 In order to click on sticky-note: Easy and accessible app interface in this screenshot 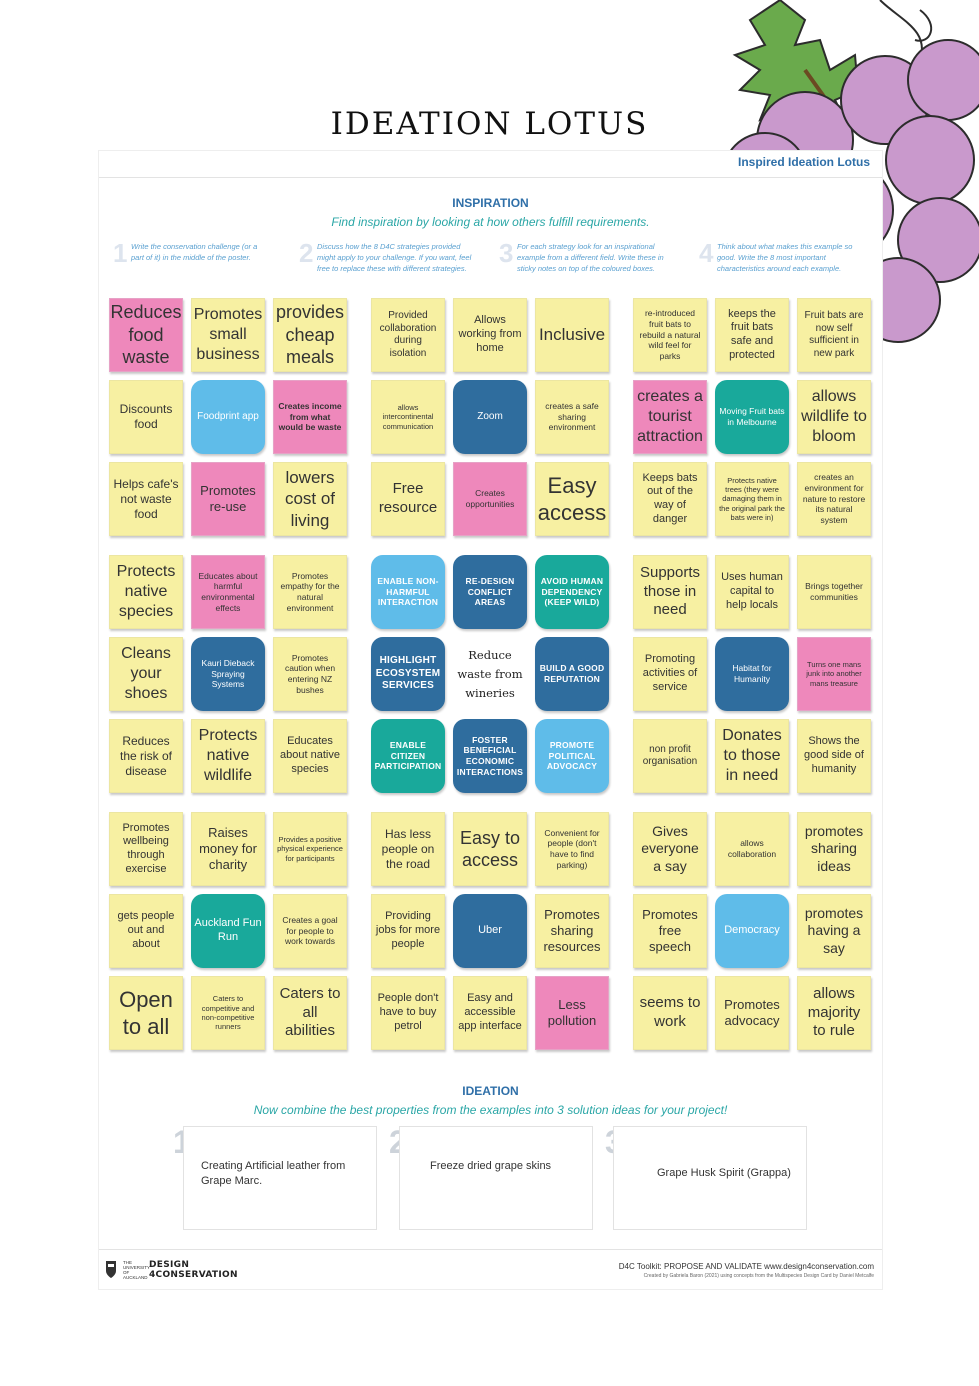, I will do `click(490, 1013)`.